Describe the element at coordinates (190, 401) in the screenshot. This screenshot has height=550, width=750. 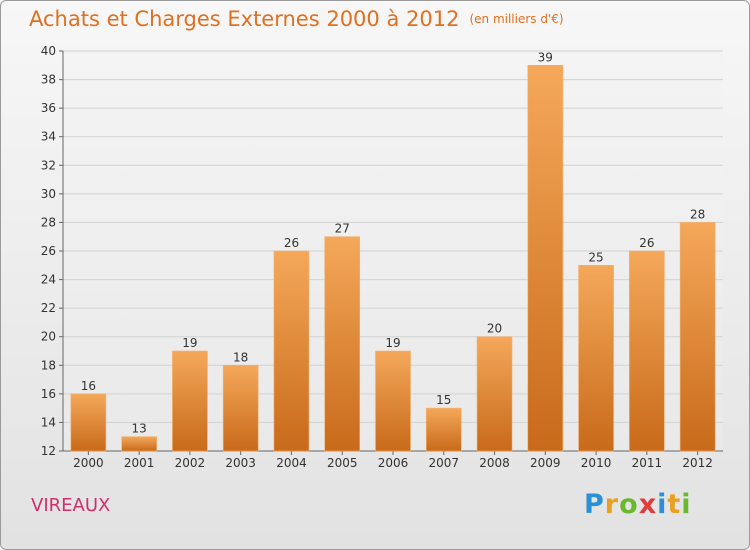
I see `bar-2002` at that location.